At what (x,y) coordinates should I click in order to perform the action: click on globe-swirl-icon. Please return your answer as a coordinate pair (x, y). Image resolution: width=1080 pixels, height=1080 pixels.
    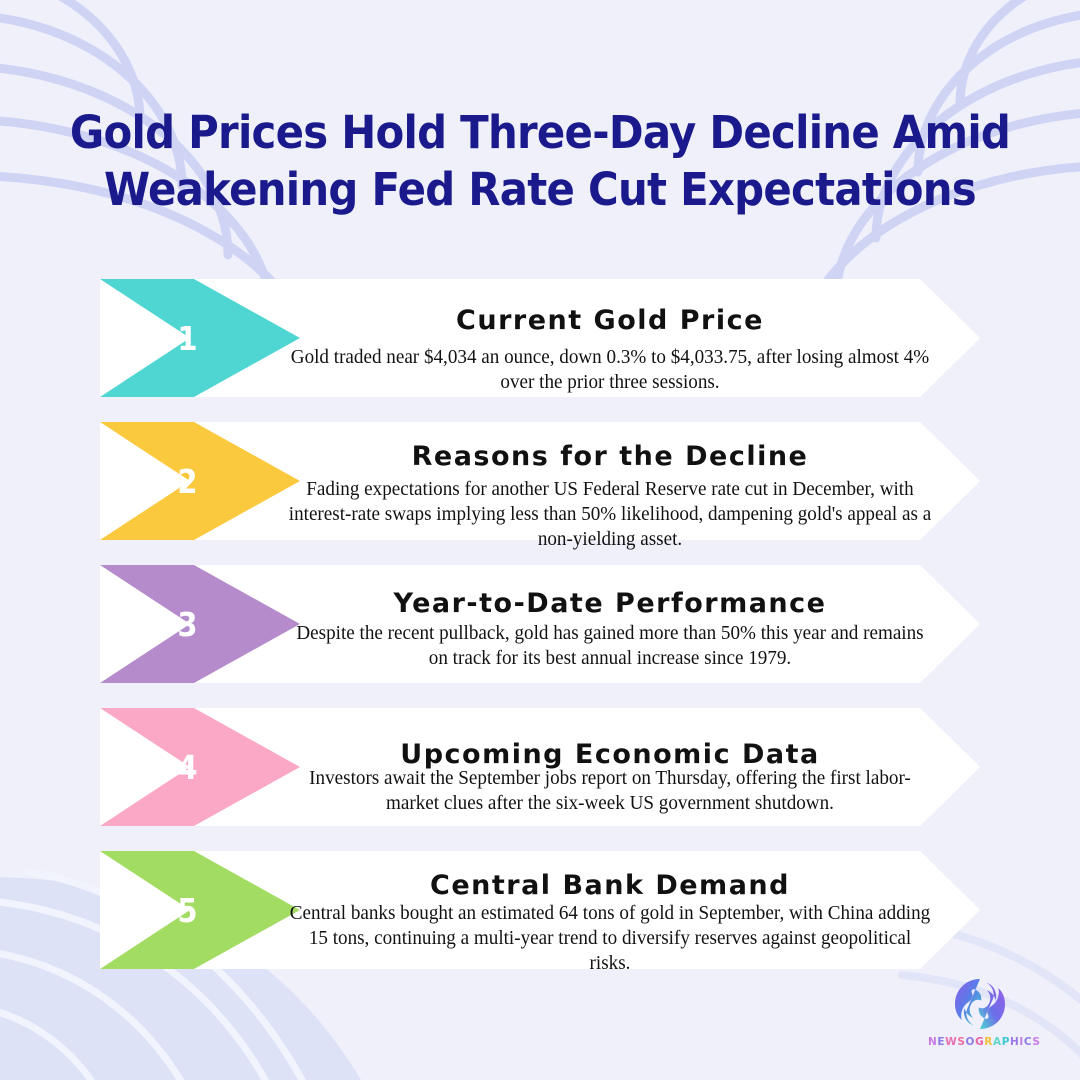
    Looking at the image, I should click on (980, 1004).